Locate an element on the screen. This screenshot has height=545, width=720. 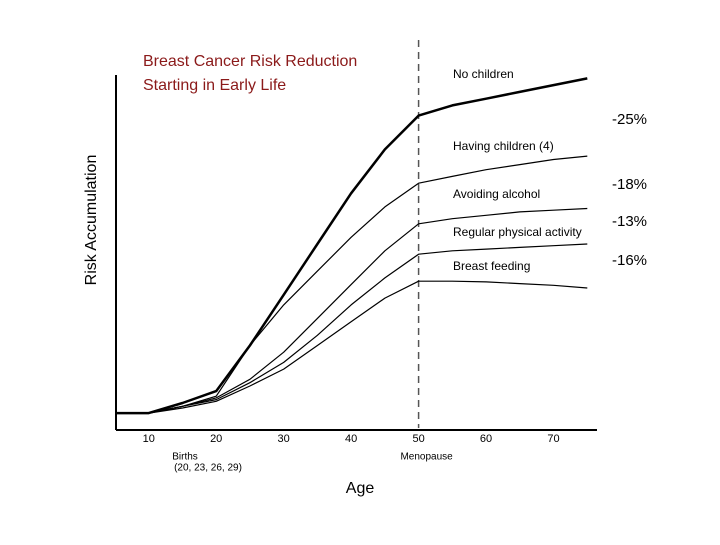
x-tick-label: 60 is located at coordinates (486, 439).